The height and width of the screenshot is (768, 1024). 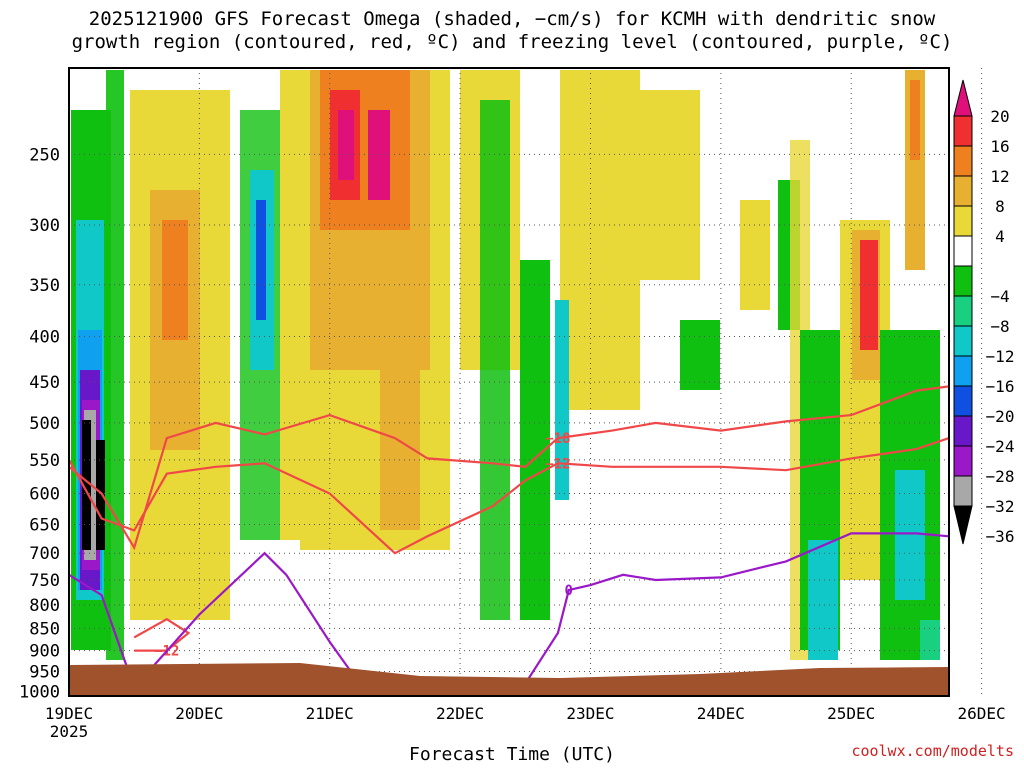 I want to click on x-tick-label: 19DEC, so click(x=69, y=713).